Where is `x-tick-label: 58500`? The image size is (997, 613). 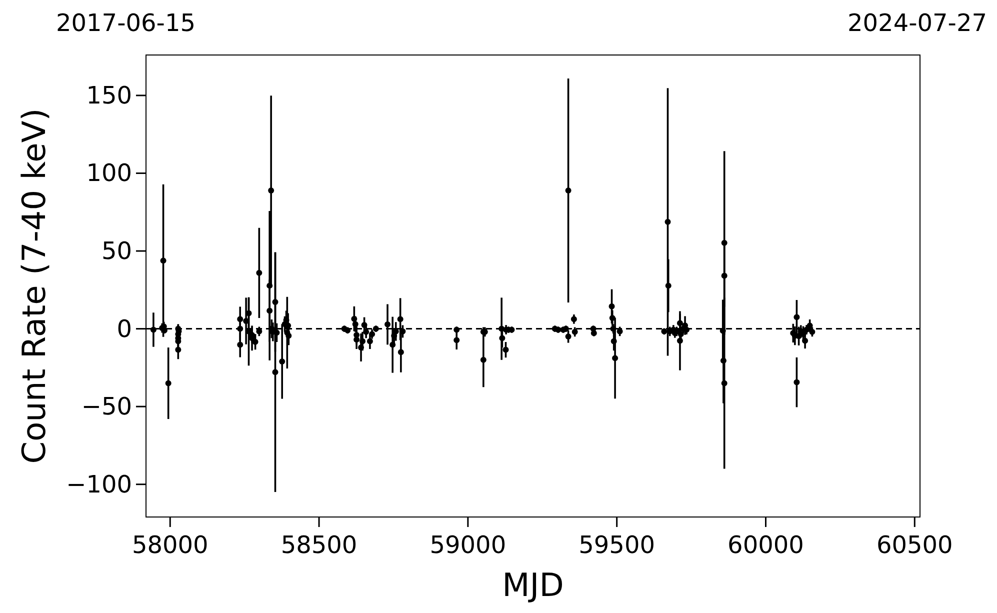
x-tick-label: 58500 is located at coordinates (319, 545).